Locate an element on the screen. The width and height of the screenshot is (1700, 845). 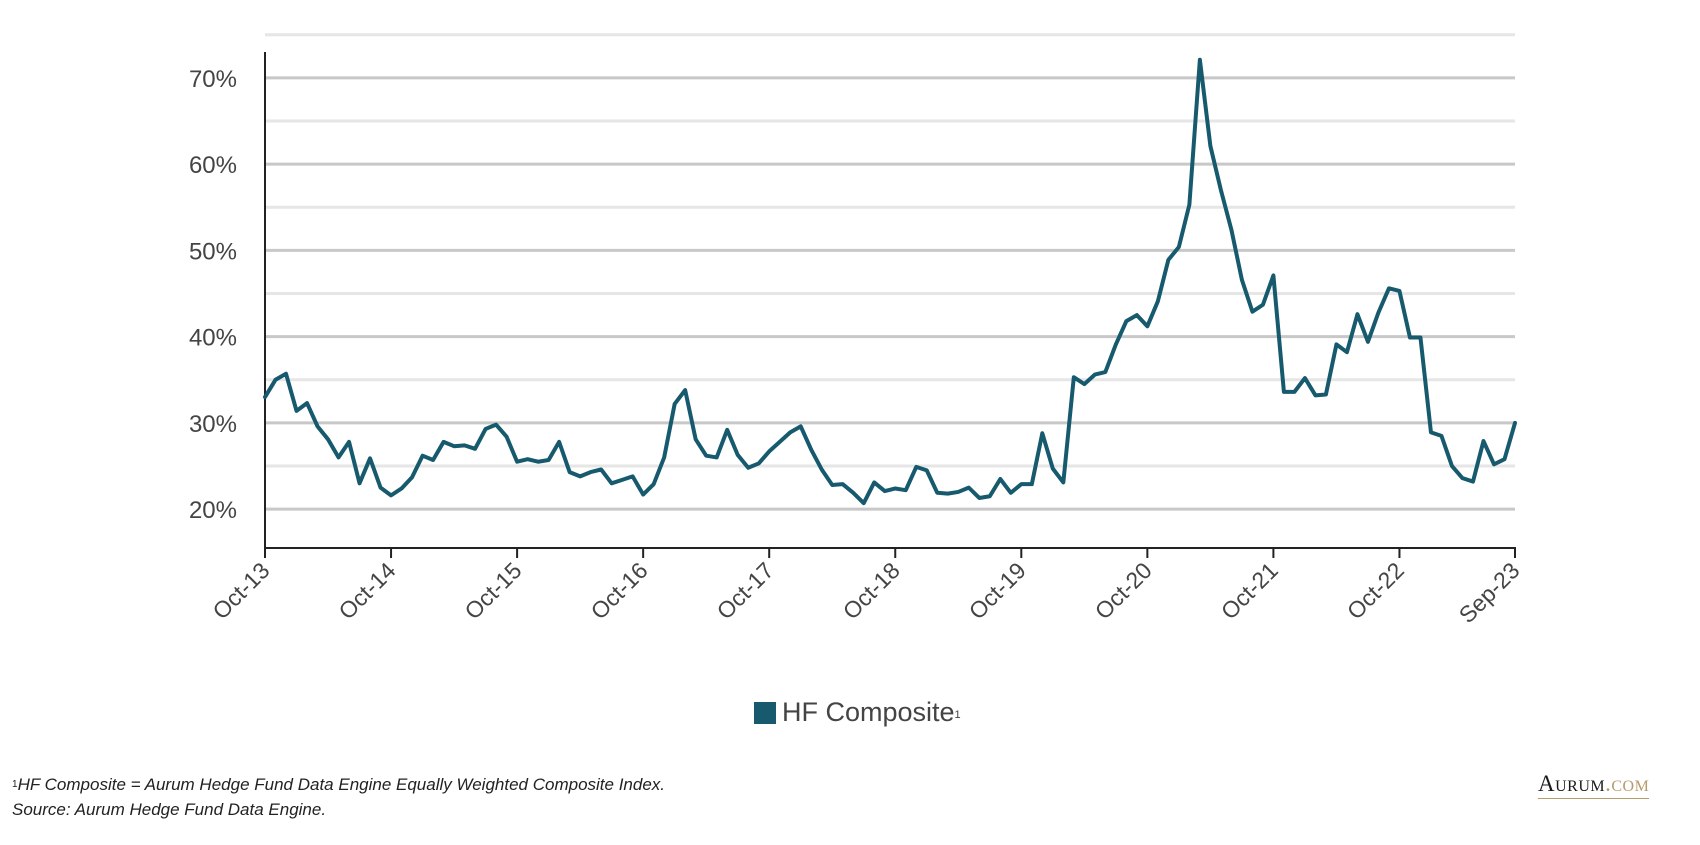
brand-suffix: .com is located at coordinates (1627, 783).